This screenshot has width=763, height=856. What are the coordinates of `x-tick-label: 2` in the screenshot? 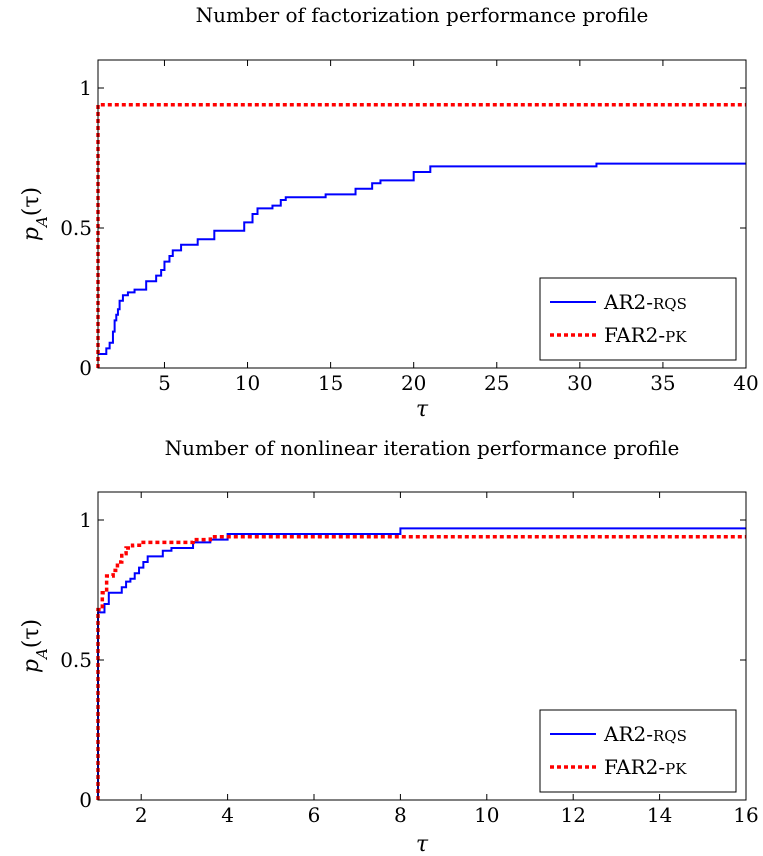 It's located at (141, 815).